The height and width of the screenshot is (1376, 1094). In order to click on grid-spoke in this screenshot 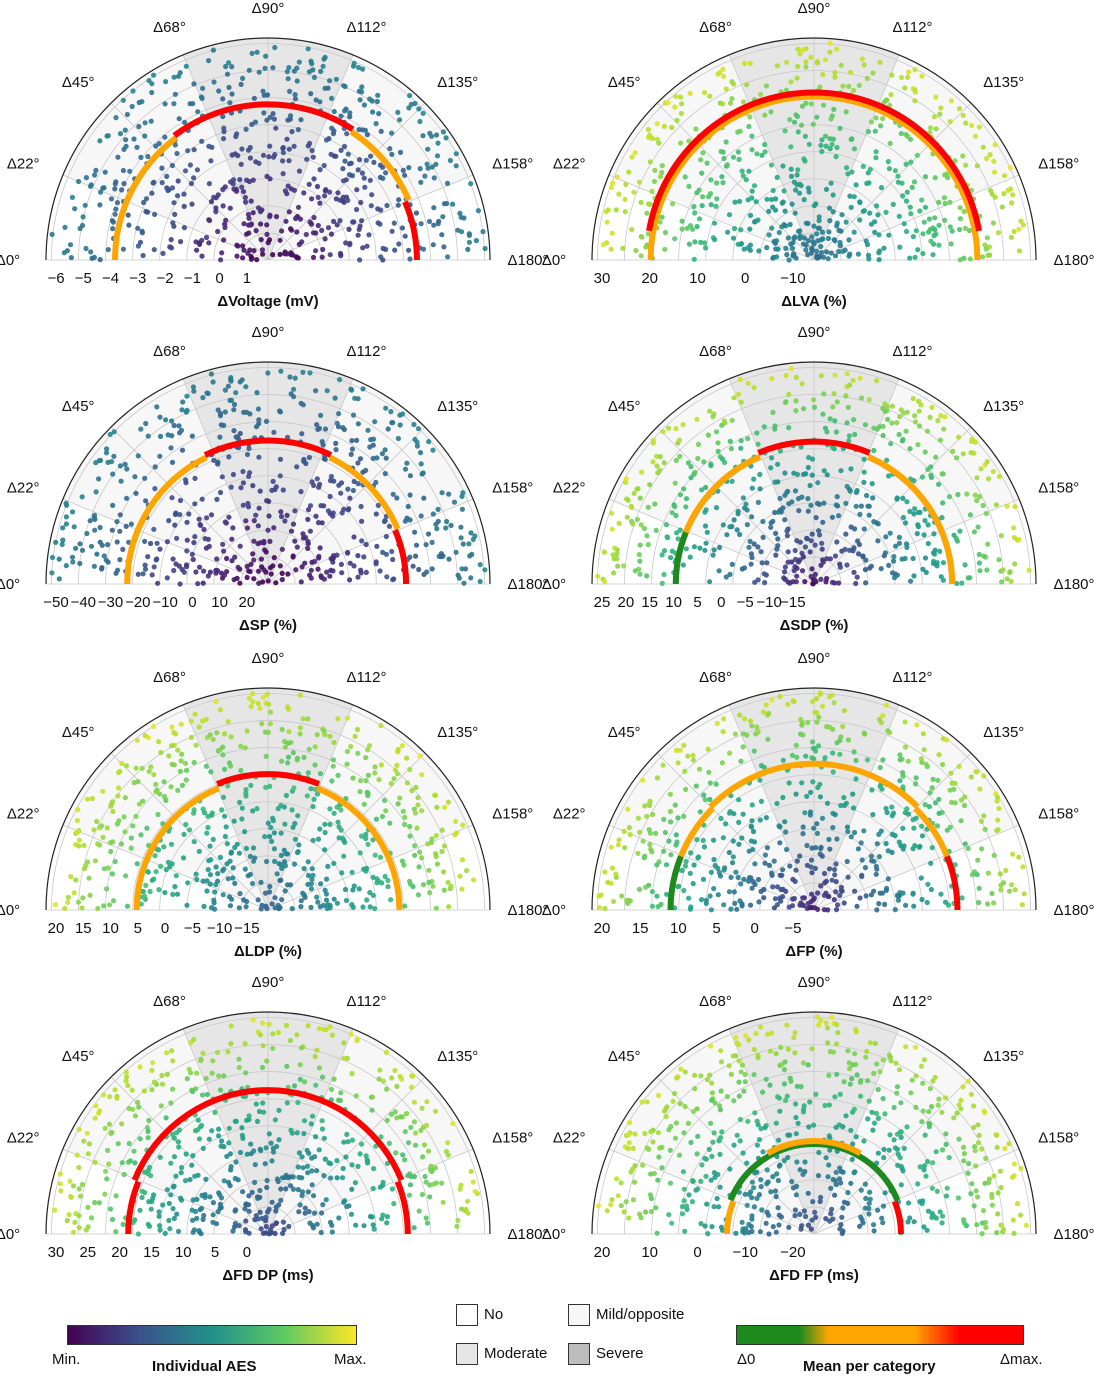, I will do `click(346, 831)`.